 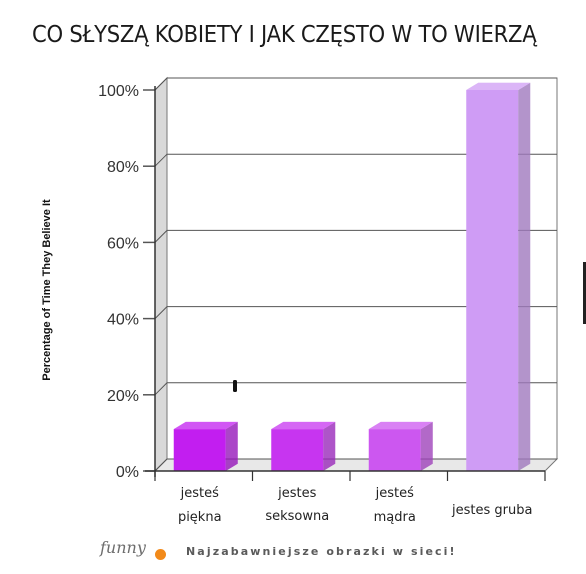 I want to click on x-tick-label: jestes, so click(x=296, y=493).